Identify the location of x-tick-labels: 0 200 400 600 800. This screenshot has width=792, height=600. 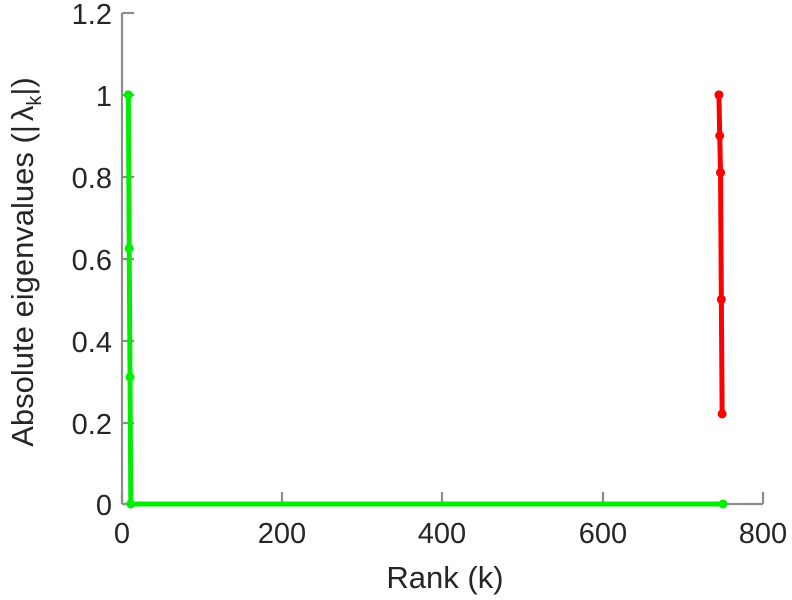
(450, 534).